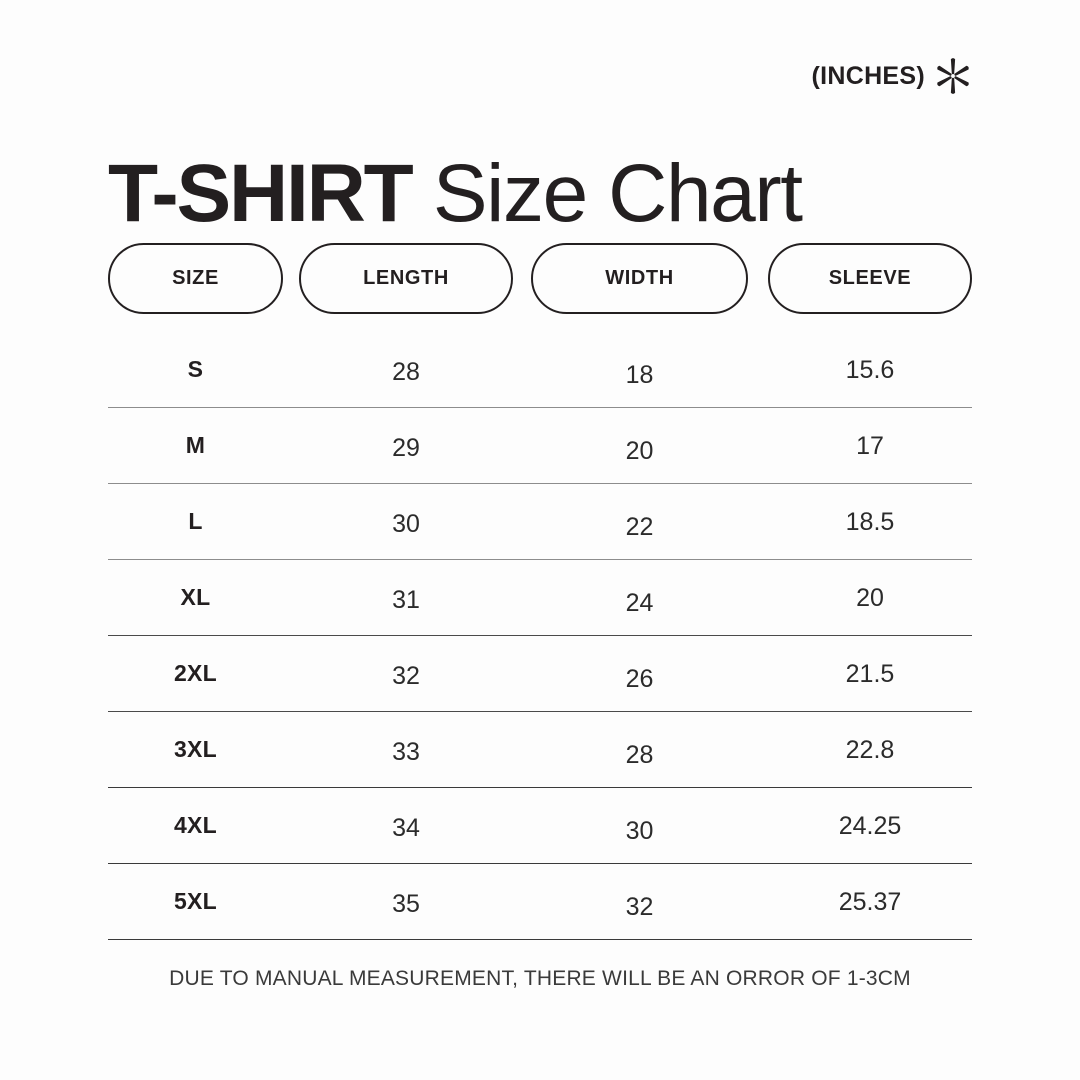 The width and height of the screenshot is (1080, 1080). I want to click on cell-width: 22, so click(639, 527).